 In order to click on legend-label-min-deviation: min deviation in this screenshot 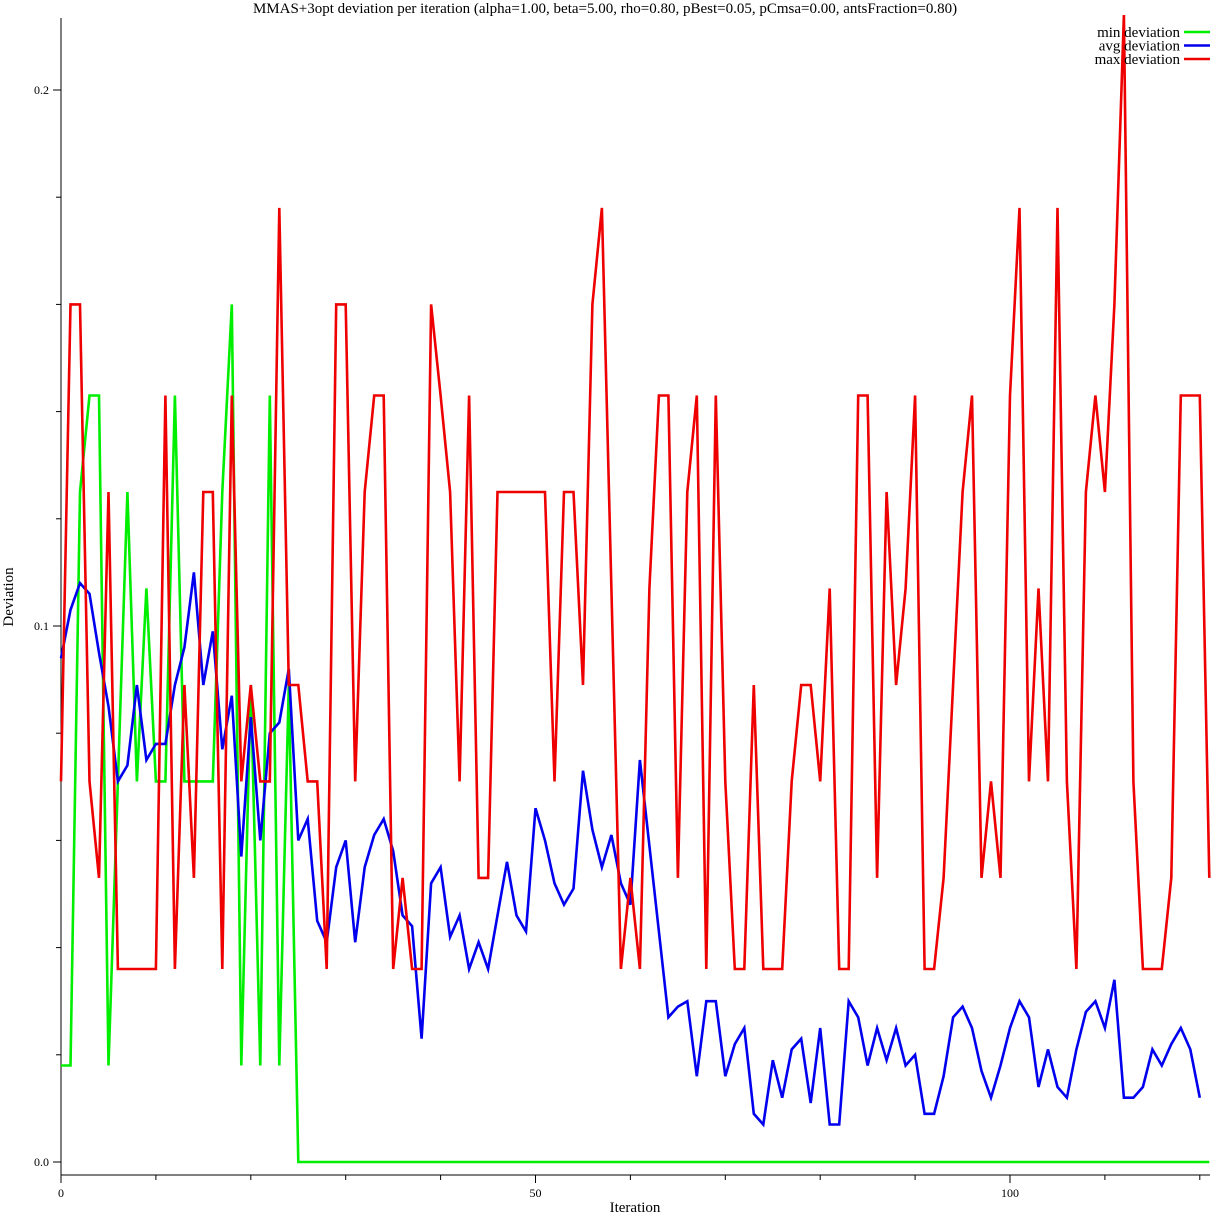, I will do `click(1138, 33)`.